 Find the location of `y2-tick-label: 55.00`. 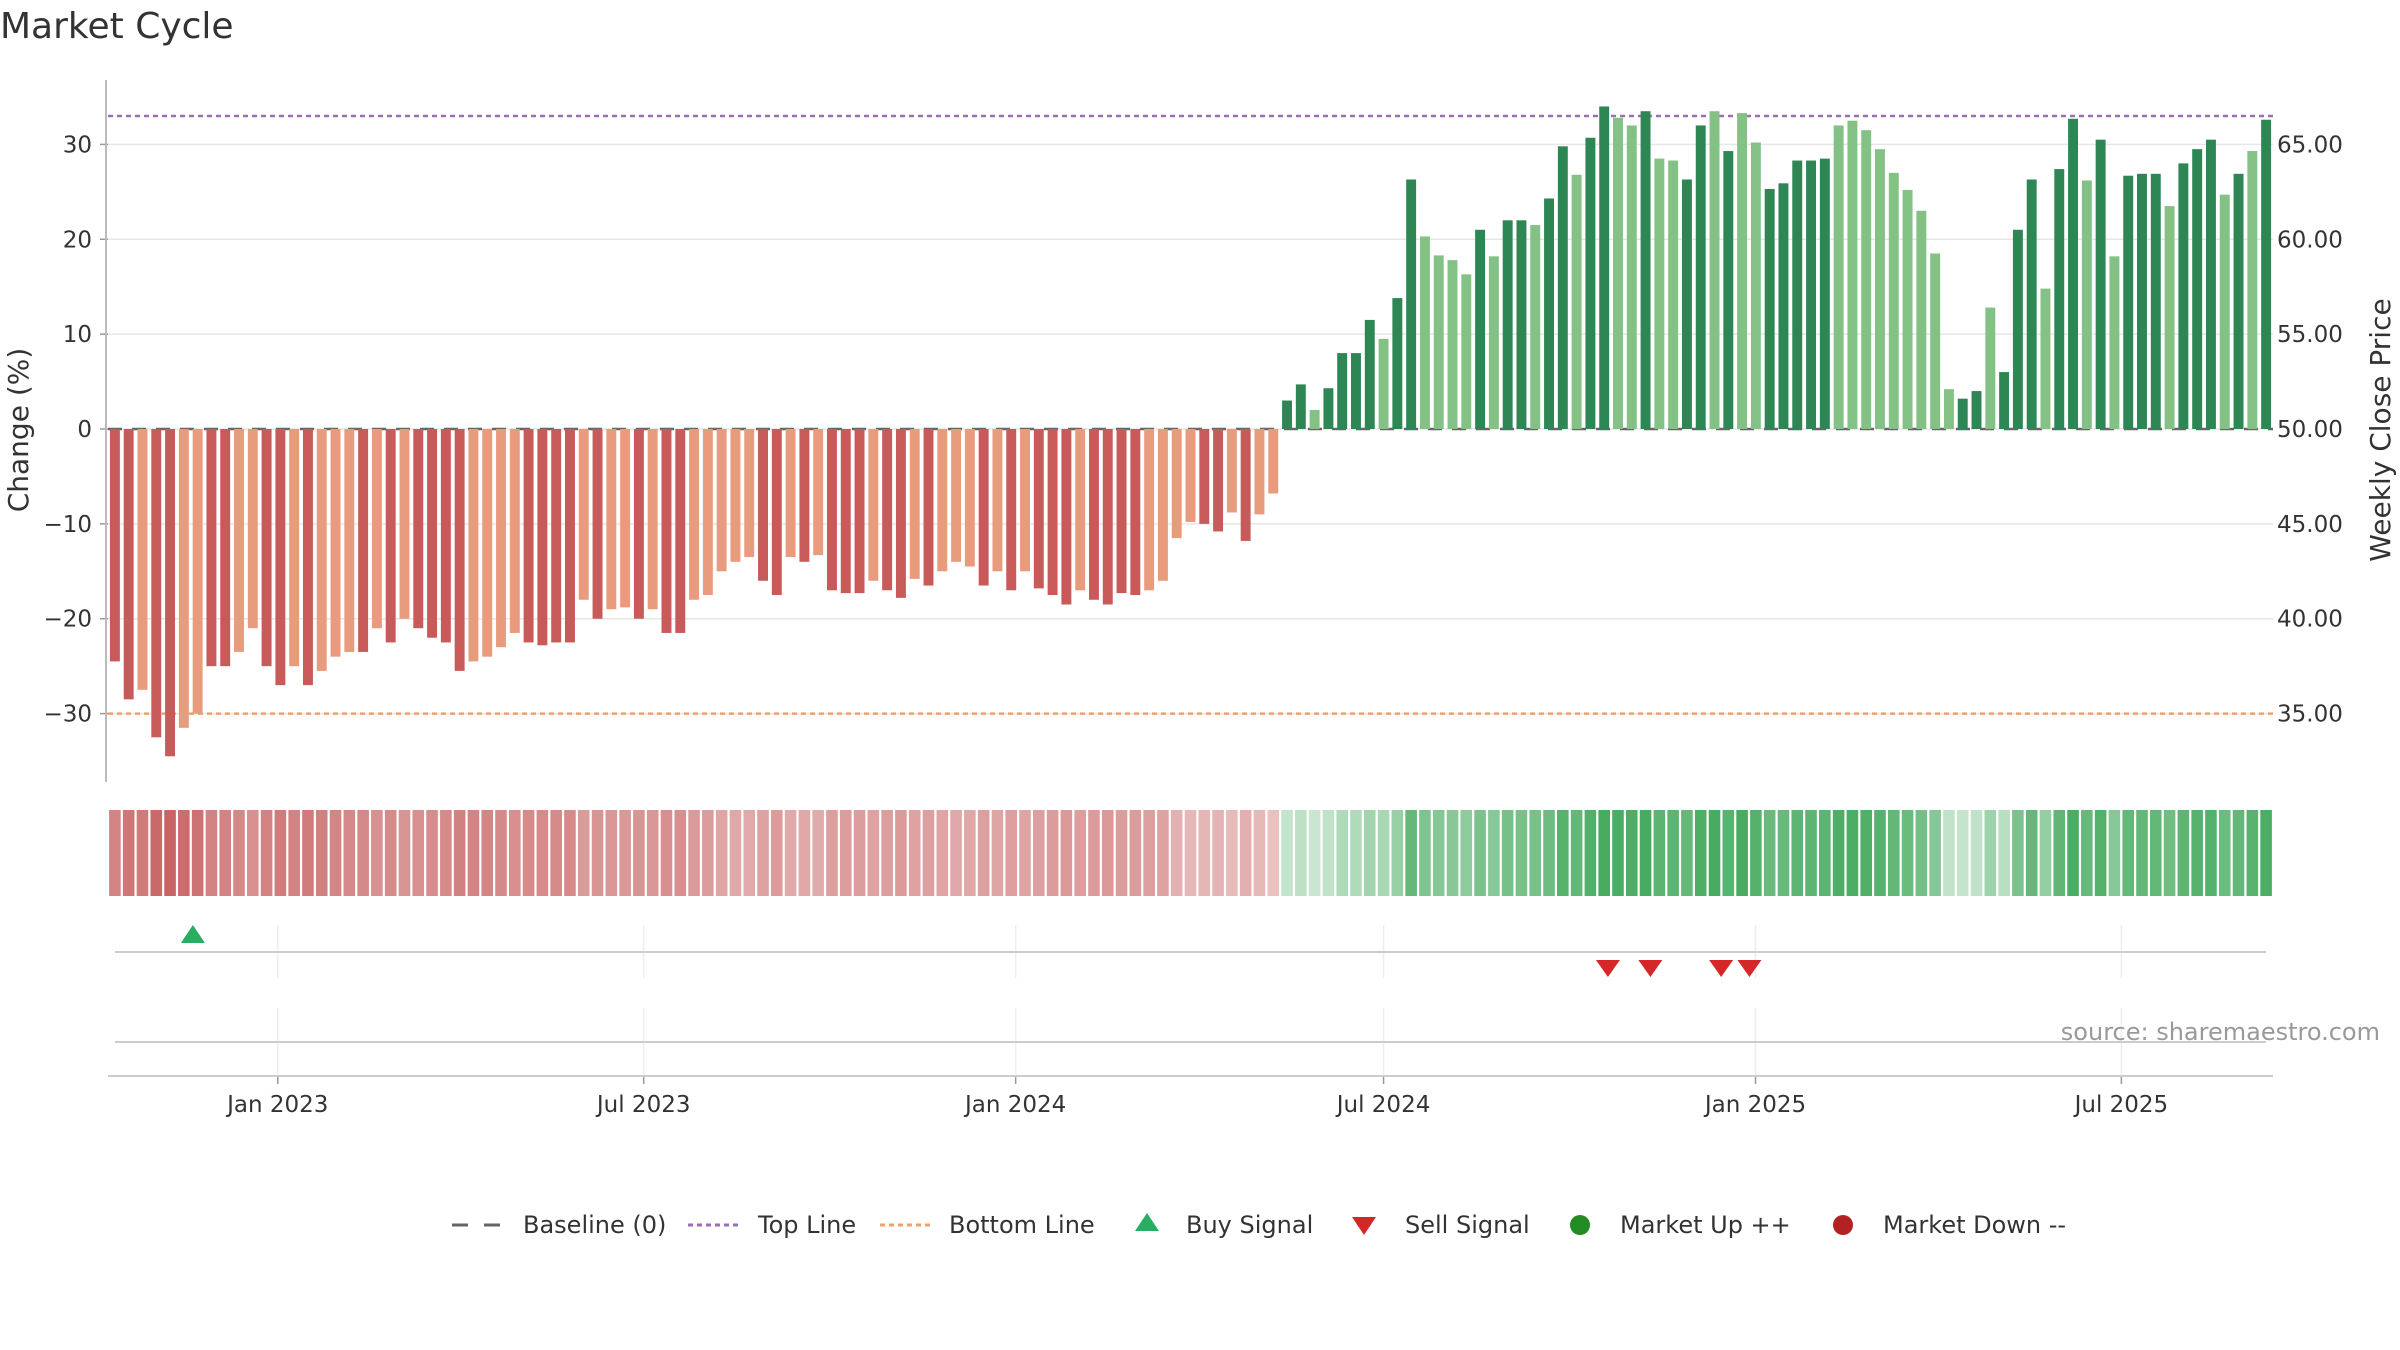

y2-tick-label: 55.00 is located at coordinates (2310, 335).